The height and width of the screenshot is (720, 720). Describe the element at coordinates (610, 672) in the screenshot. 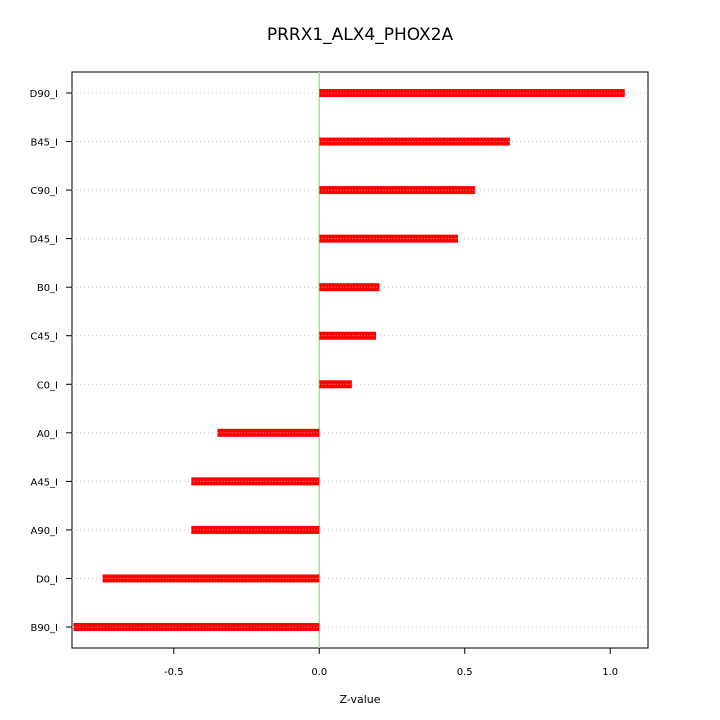

I see `x-tick-label: 1.0` at that location.